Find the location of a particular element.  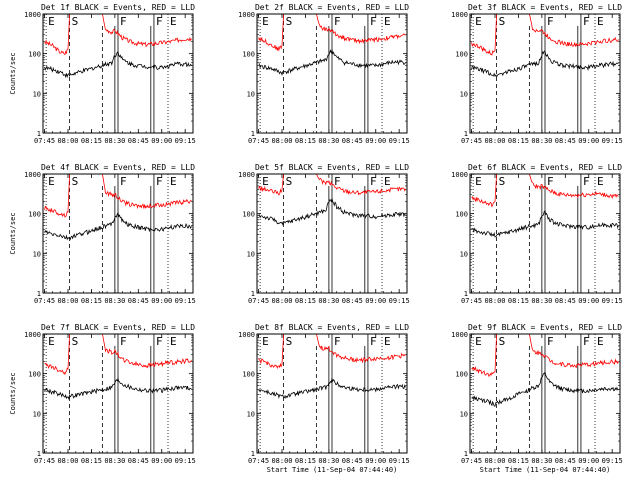

chart-title: Det 5f BLACK = Events, RED = LLD is located at coordinates (332, 167).